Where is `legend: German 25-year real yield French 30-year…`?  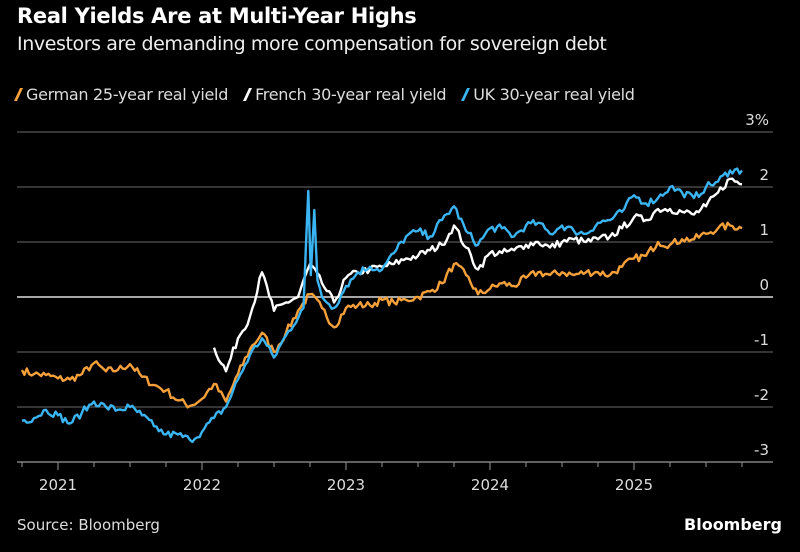 legend: German 25-year real yield French 30-year… is located at coordinates (324, 94).